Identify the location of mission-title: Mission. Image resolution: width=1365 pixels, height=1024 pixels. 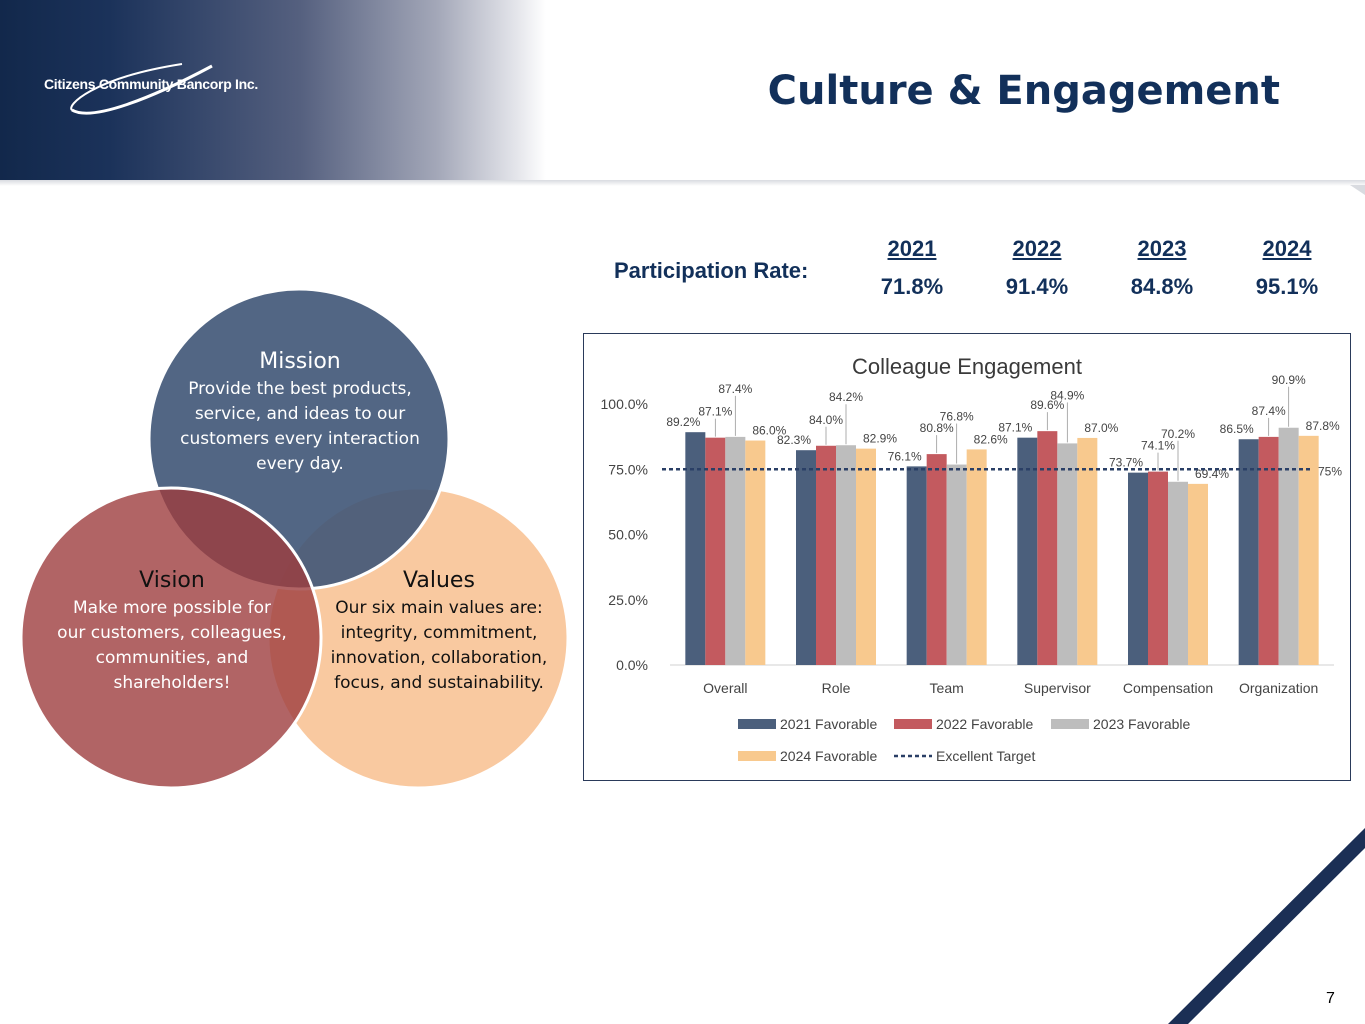
(300, 361).